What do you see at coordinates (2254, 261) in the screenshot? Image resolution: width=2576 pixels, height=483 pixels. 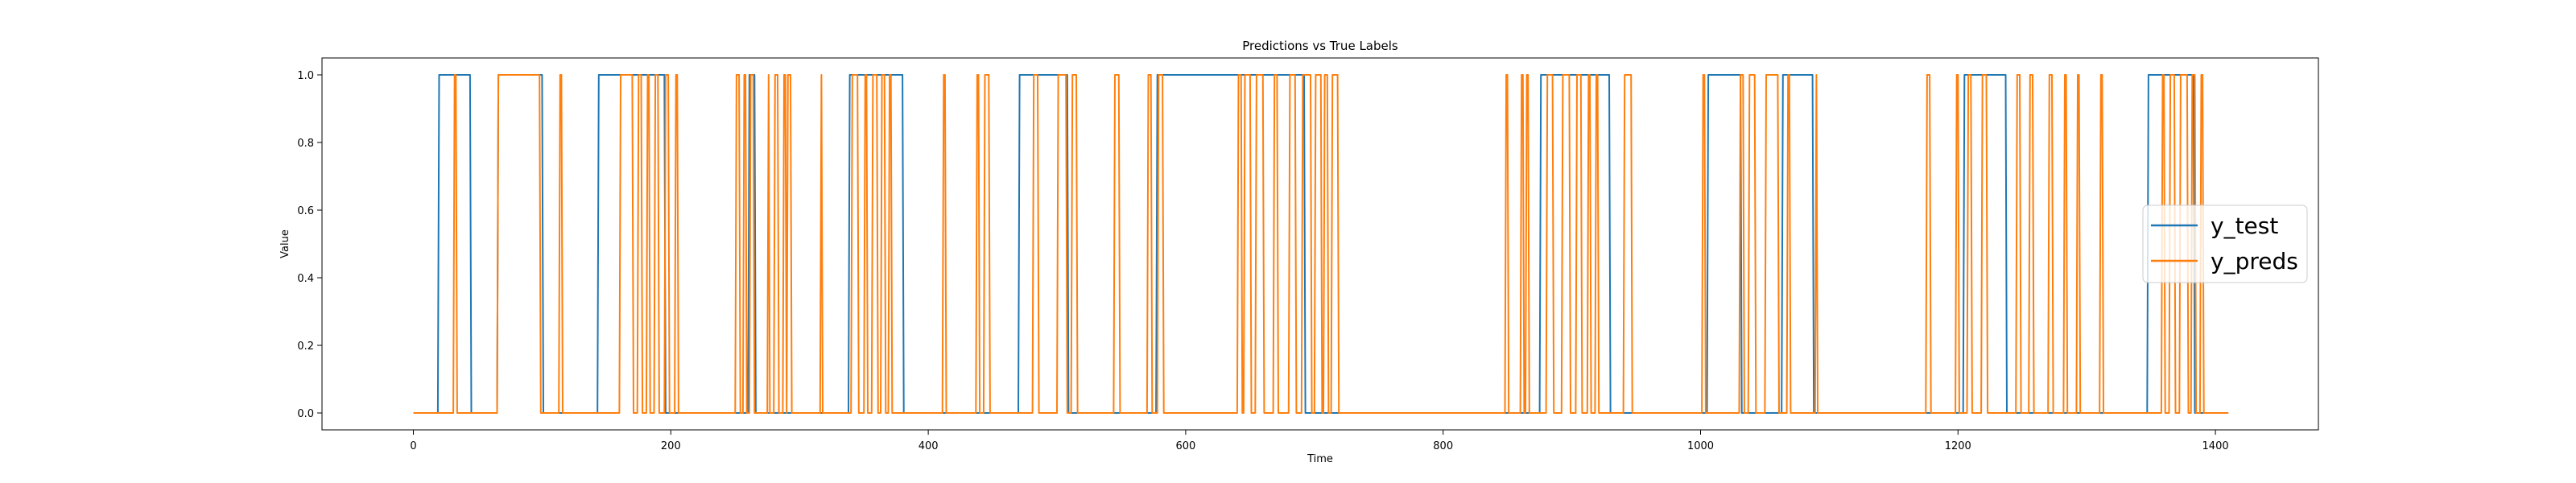 I see `legend-label-y-preds: y_preds` at bounding box center [2254, 261].